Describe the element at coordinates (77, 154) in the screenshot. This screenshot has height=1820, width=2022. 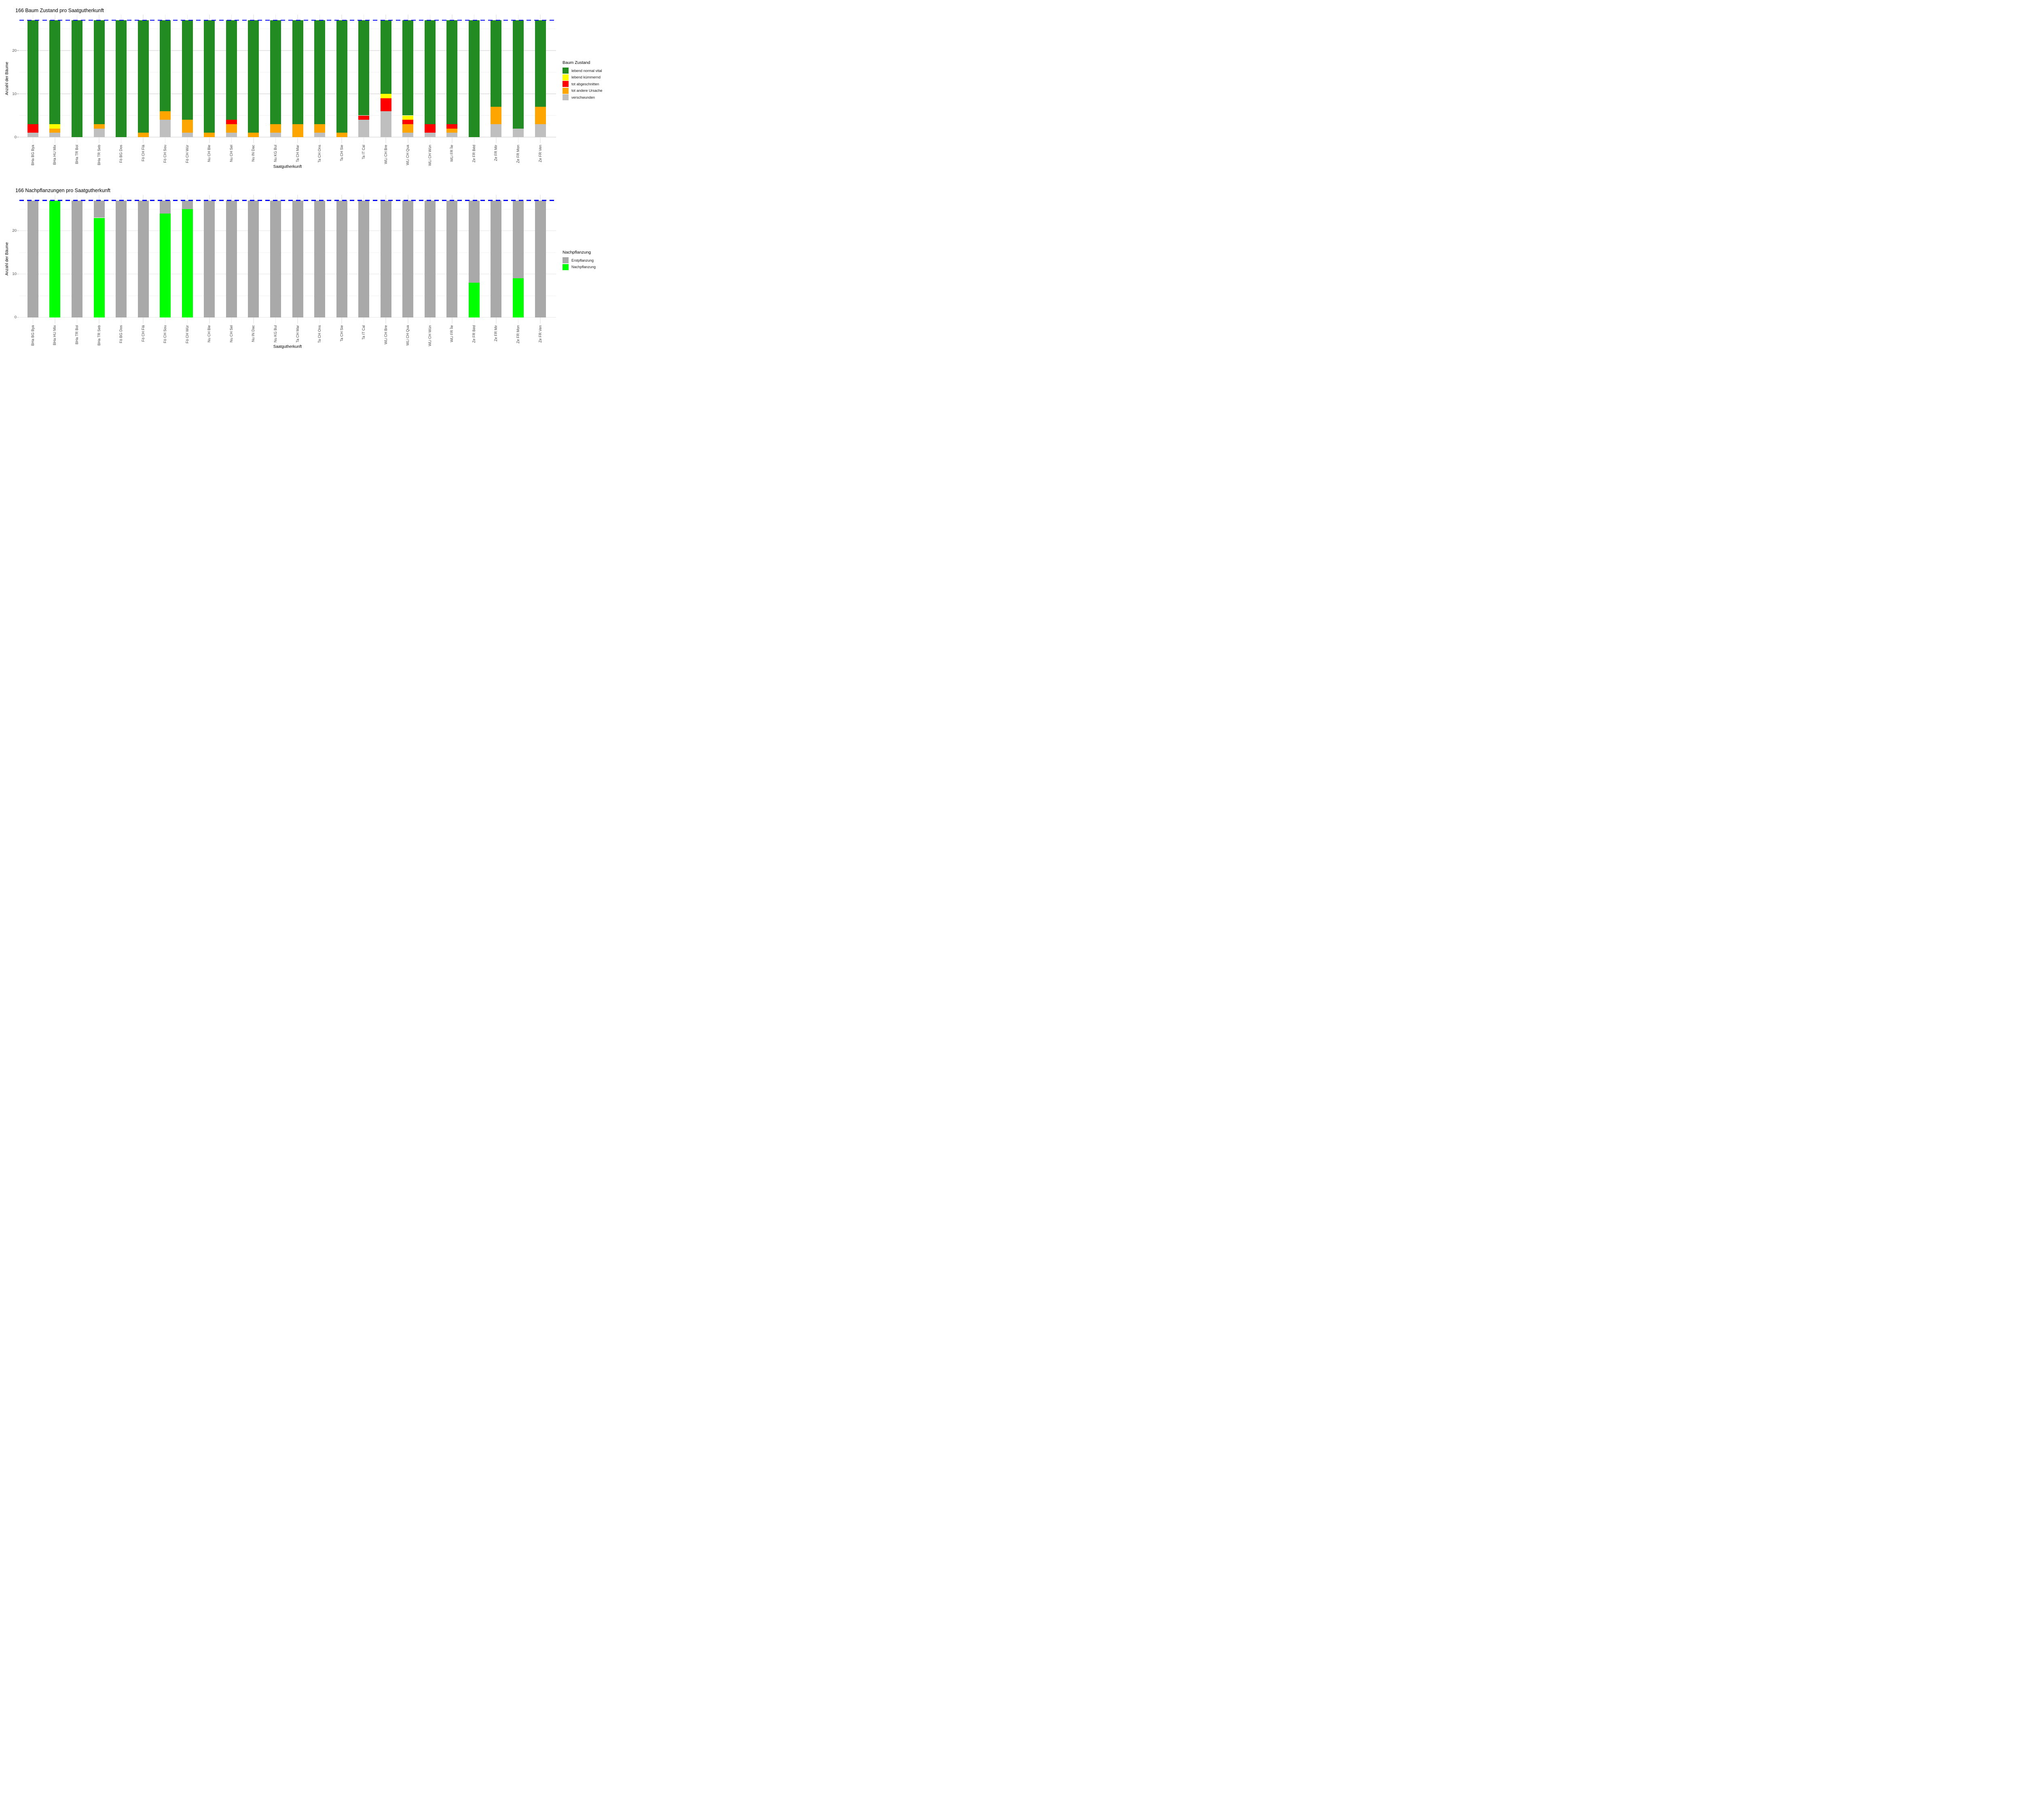
I see `x-category-label: BHa TR Bol` at that location.